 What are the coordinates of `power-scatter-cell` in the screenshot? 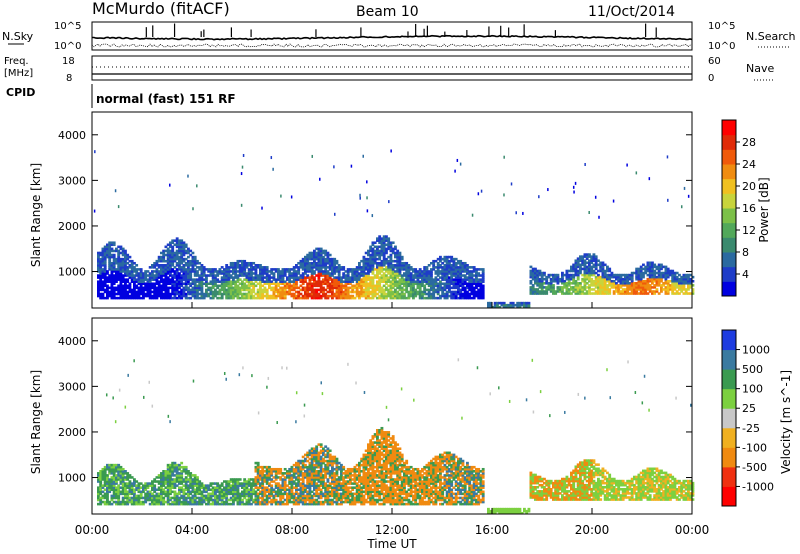 It's located at (523, 213).